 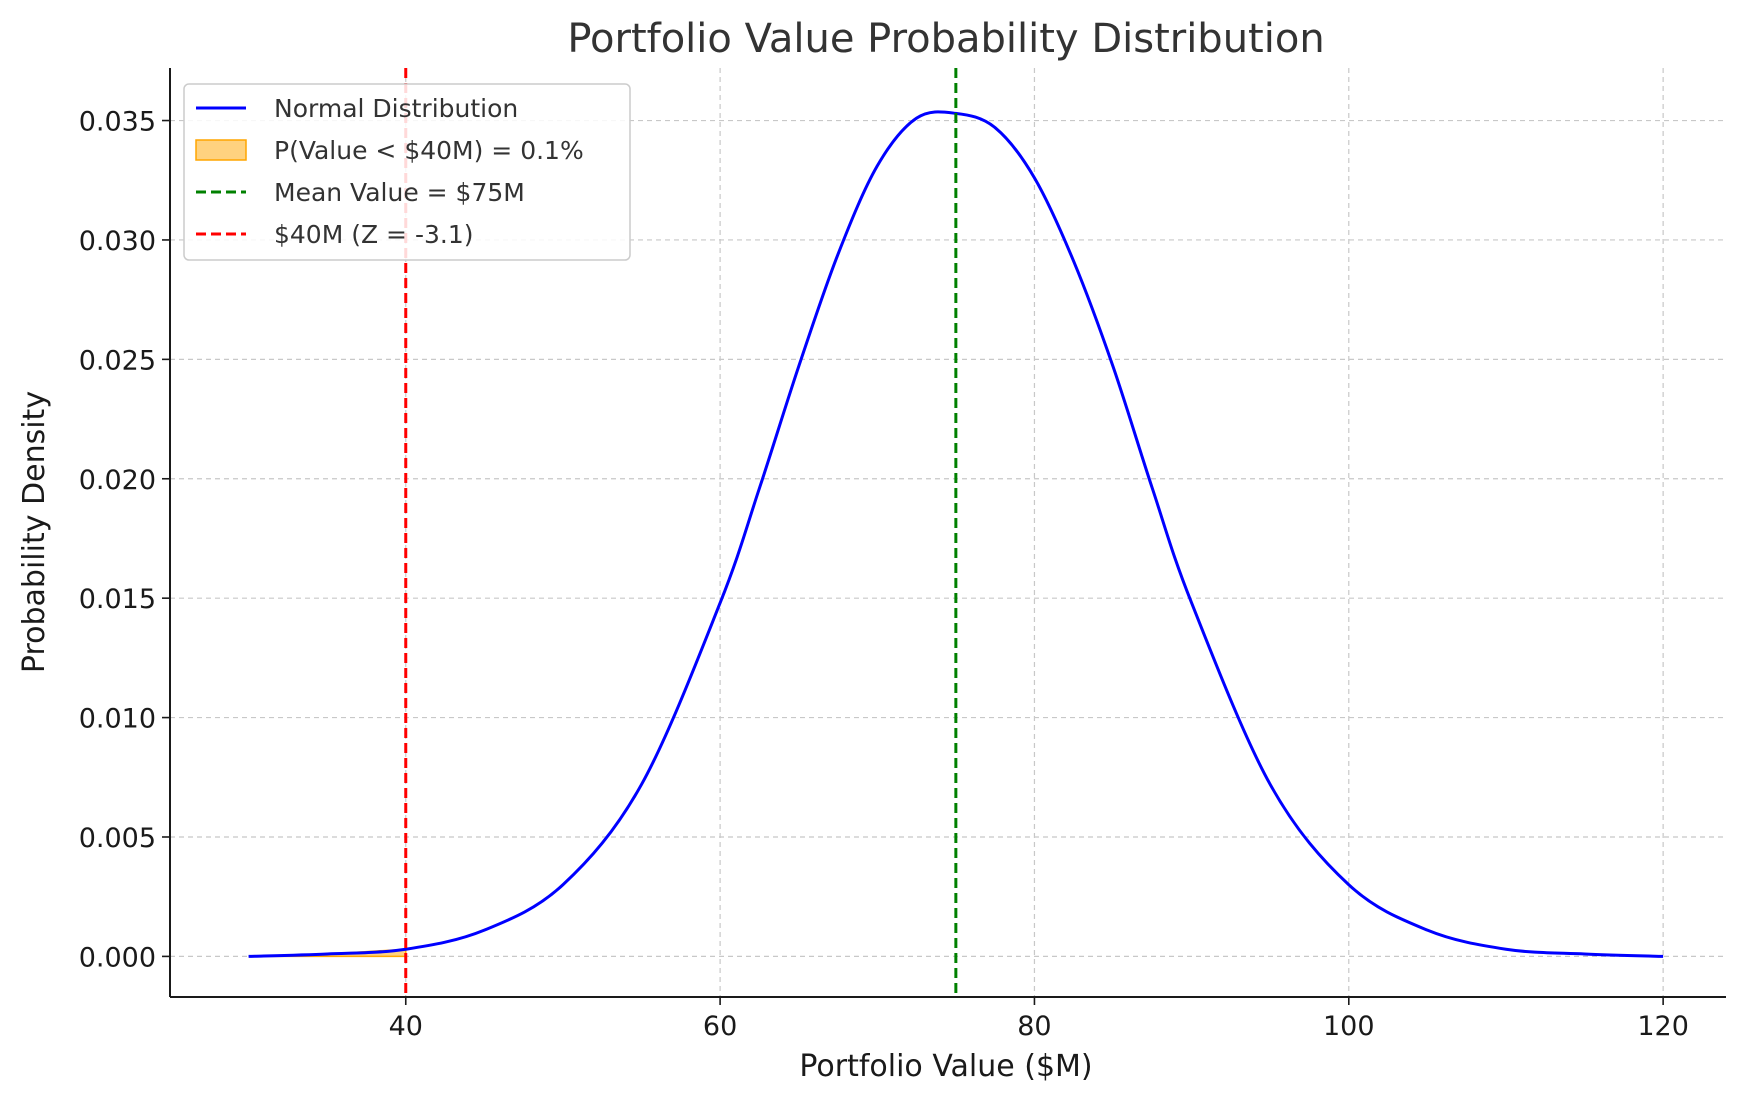 What do you see at coordinates (117, 719) in the screenshot?
I see `y-tick-label: 0.010` at bounding box center [117, 719].